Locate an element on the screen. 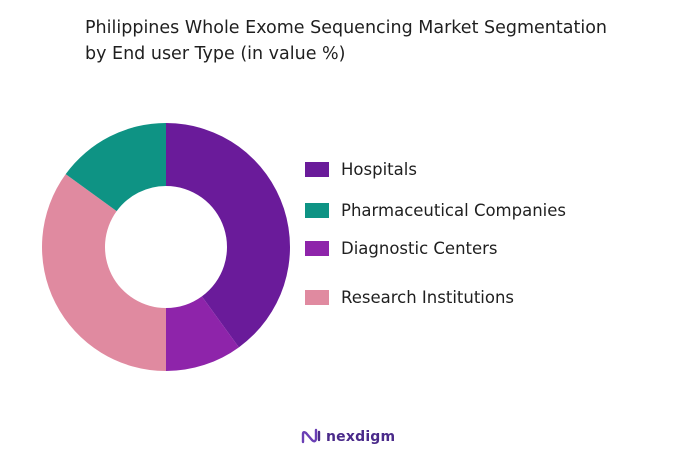 This screenshot has width=680, height=455. legend-item-diagnostic-centers: Diagnostic Centers is located at coordinates (401, 248).